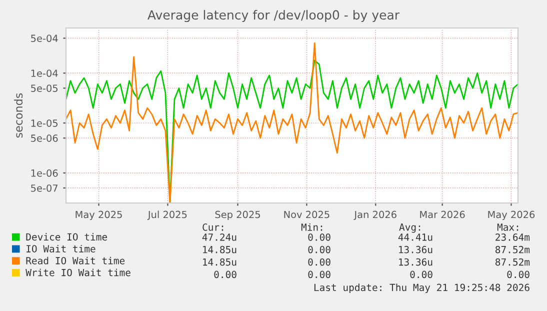 This screenshot has height=311, width=547. I want to click on chart-title: Average latency for /dev/loop0 - by year, so click(274, 16).